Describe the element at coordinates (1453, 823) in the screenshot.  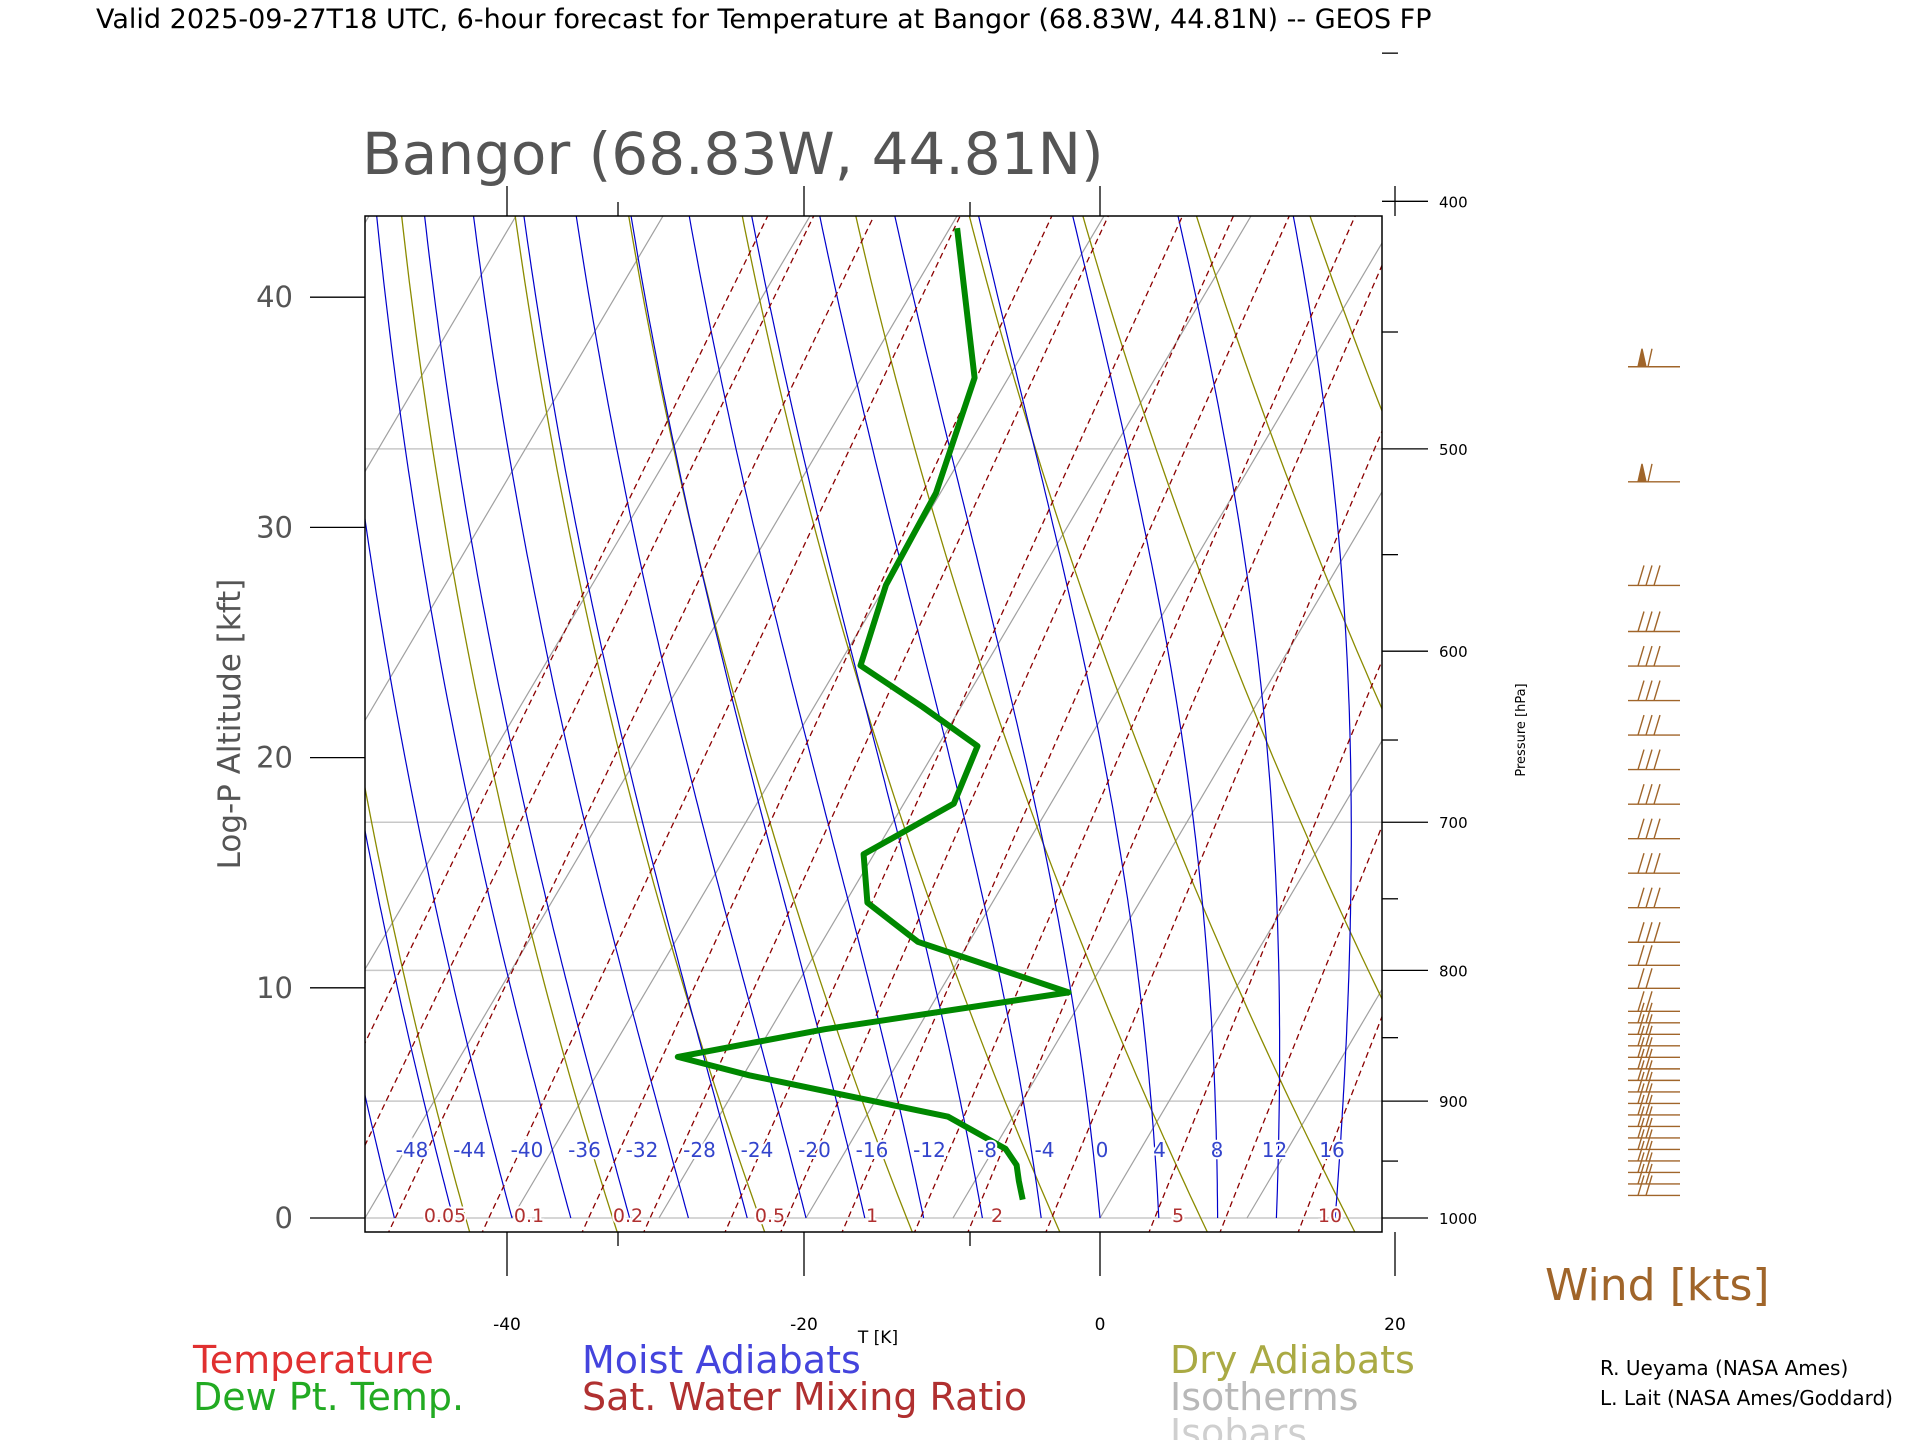
I see `pressure-tick-label: 700` at that location.